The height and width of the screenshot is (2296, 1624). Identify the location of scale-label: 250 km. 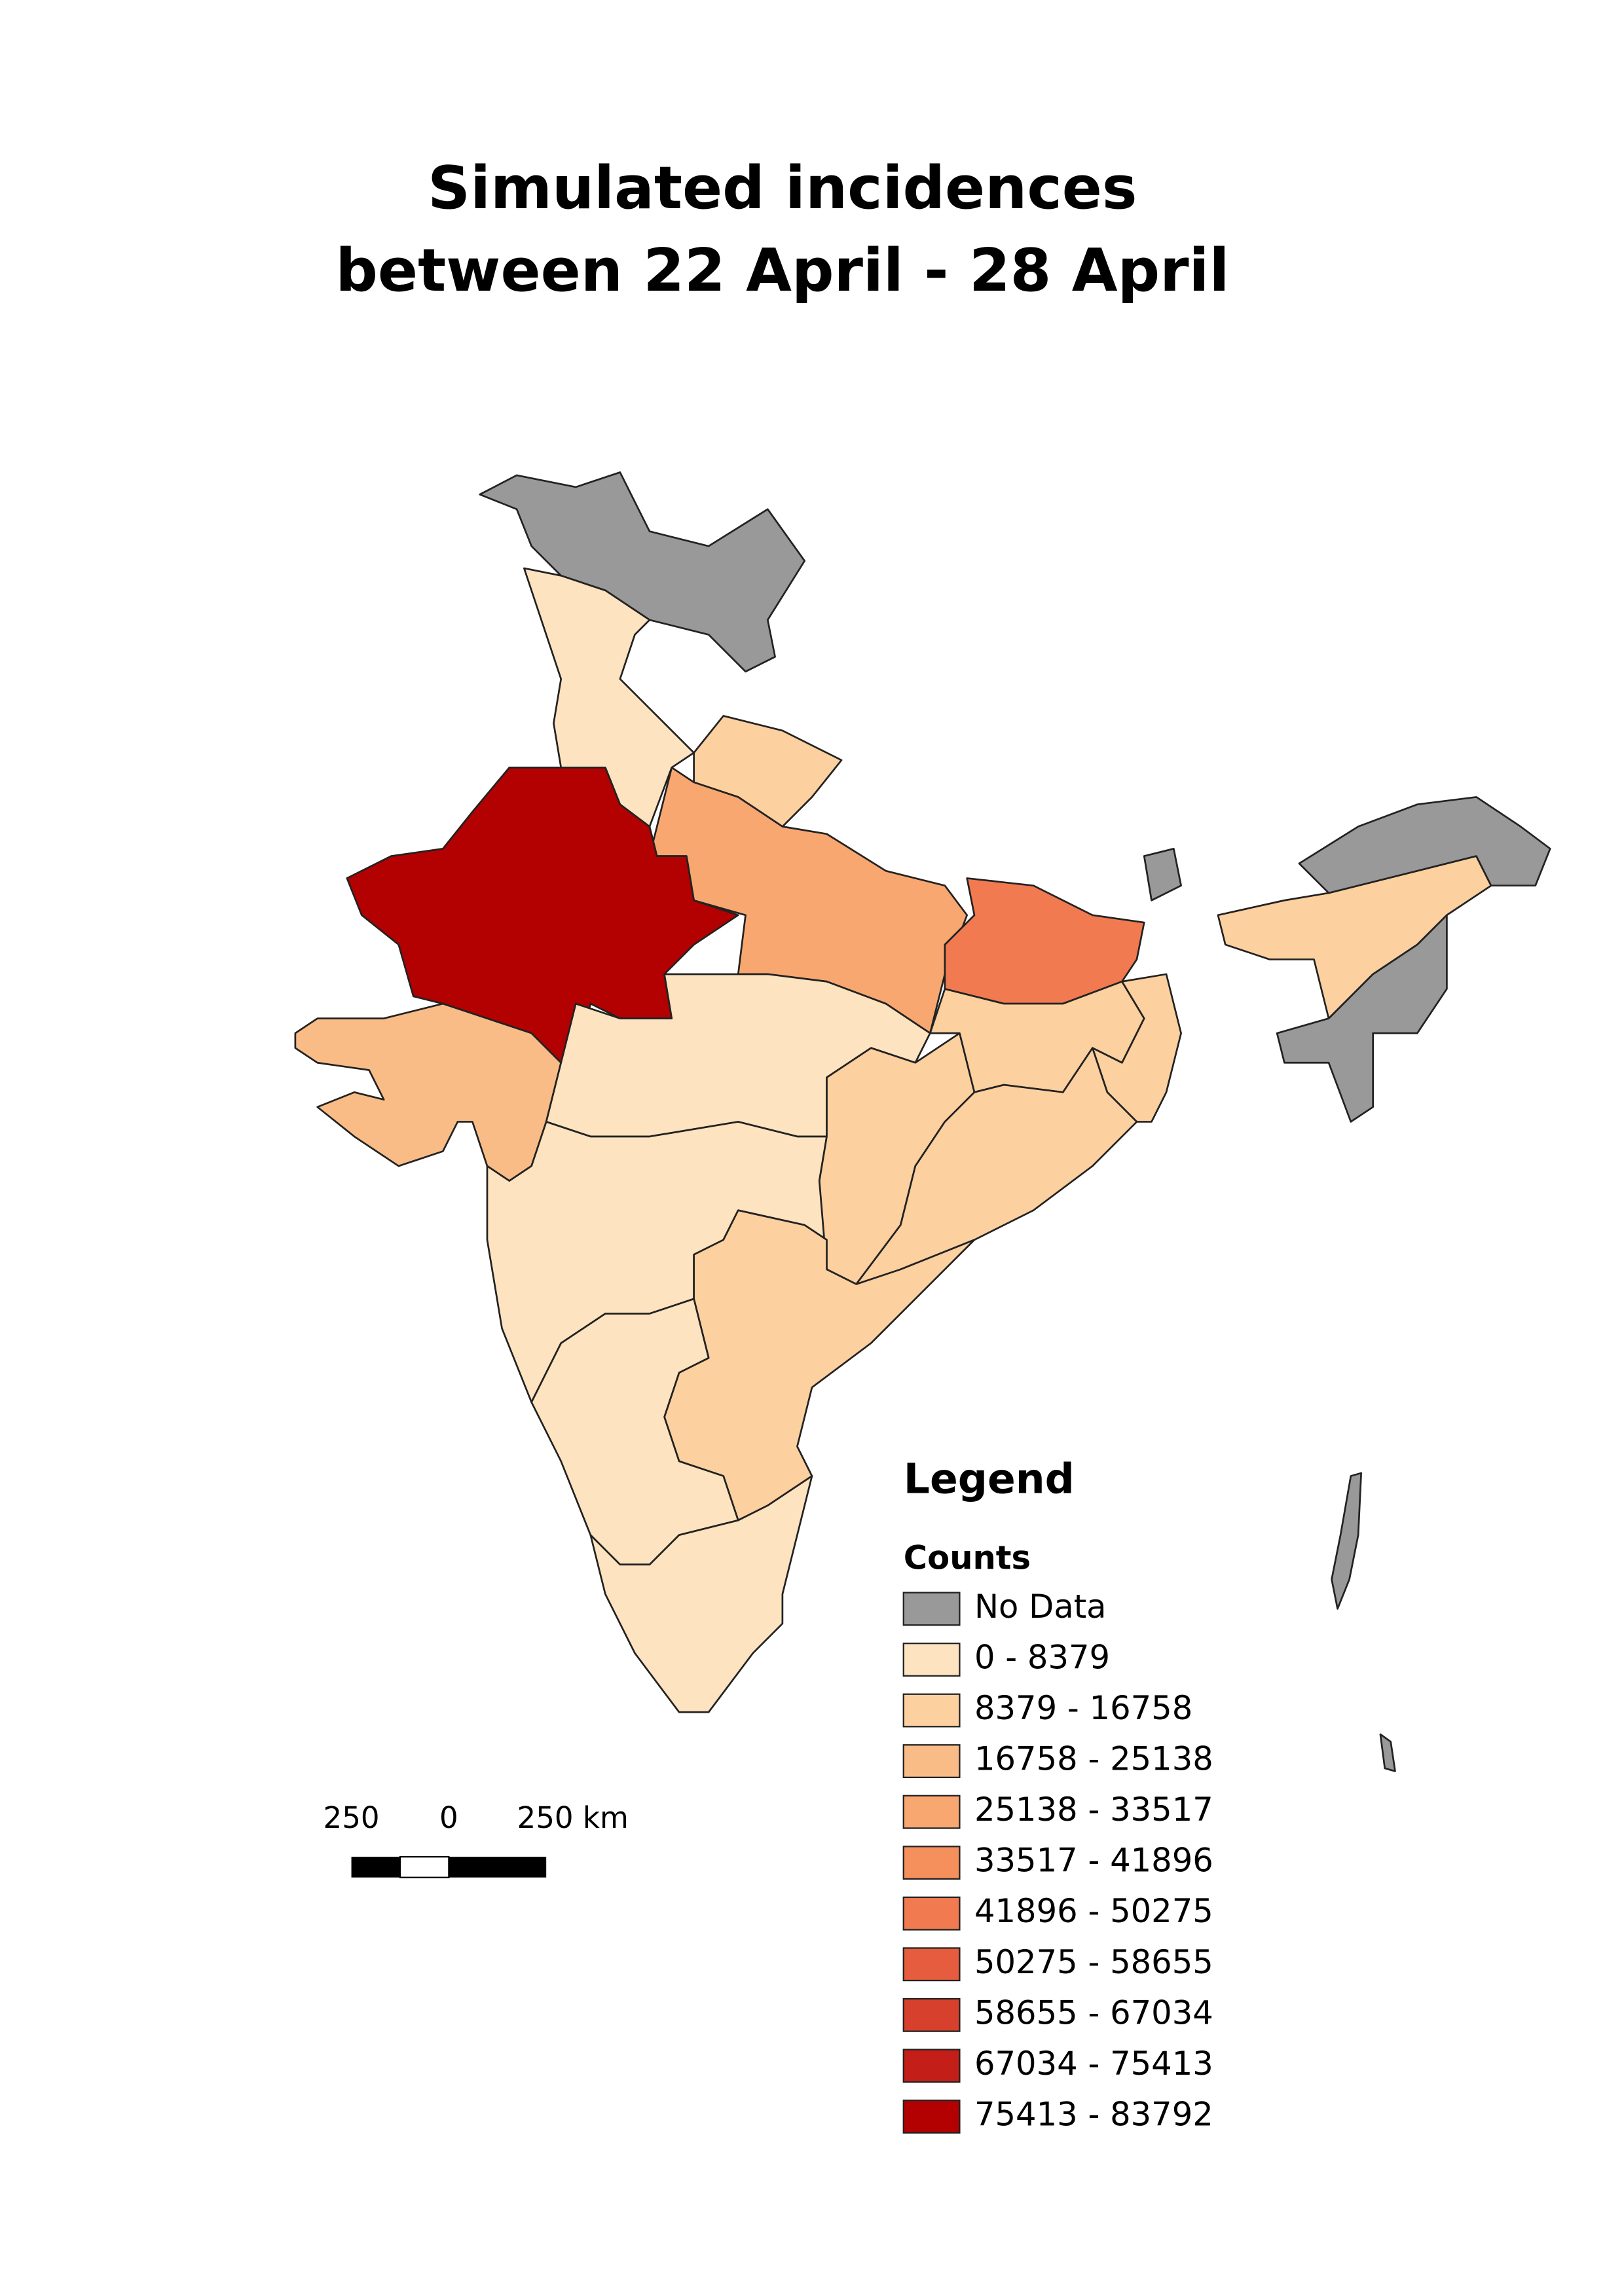
(573, 1817).